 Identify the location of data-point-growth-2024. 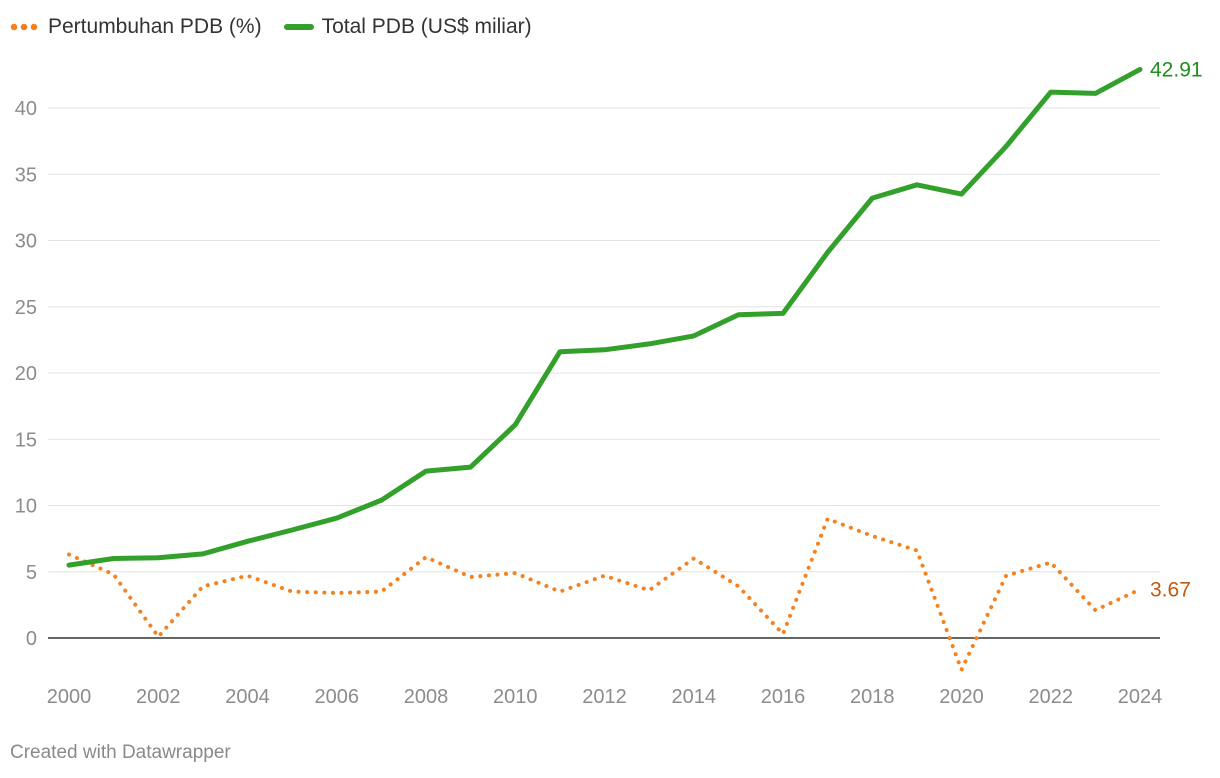
(1140, 589).